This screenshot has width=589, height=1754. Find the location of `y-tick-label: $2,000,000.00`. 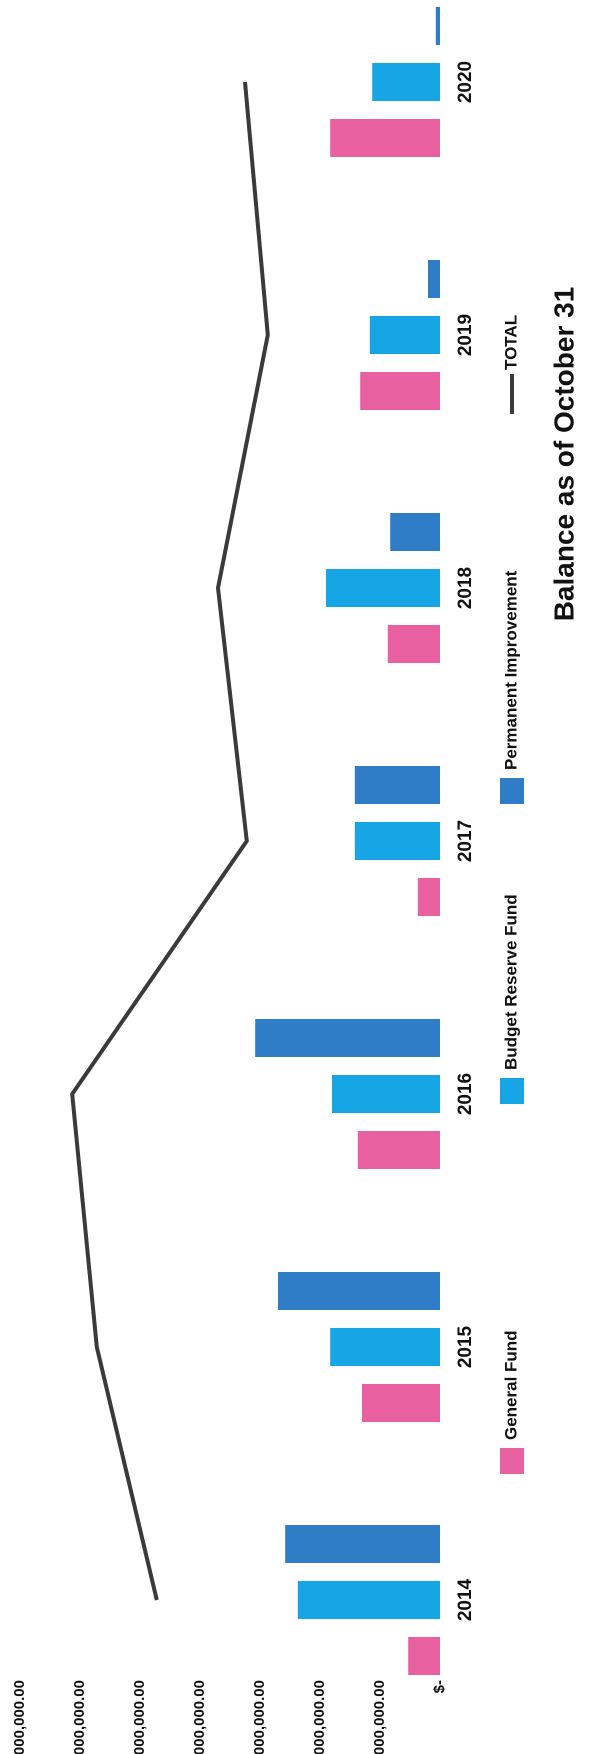

y-tick-label: $2,000,000.00 is located at coordinates (319, 1717).